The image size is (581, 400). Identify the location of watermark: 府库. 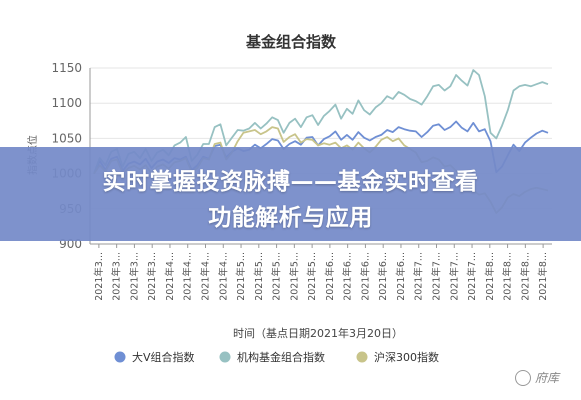
(536, 377).